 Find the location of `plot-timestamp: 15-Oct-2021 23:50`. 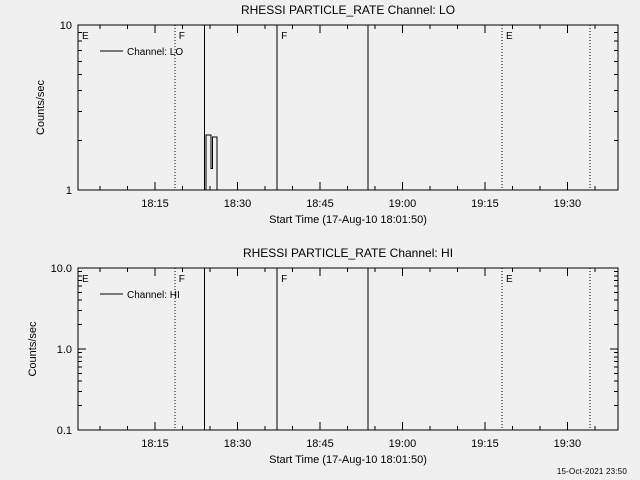

plot-timestamp: 15-Oct-2021 23:50 is located at coordinates (591, 471).